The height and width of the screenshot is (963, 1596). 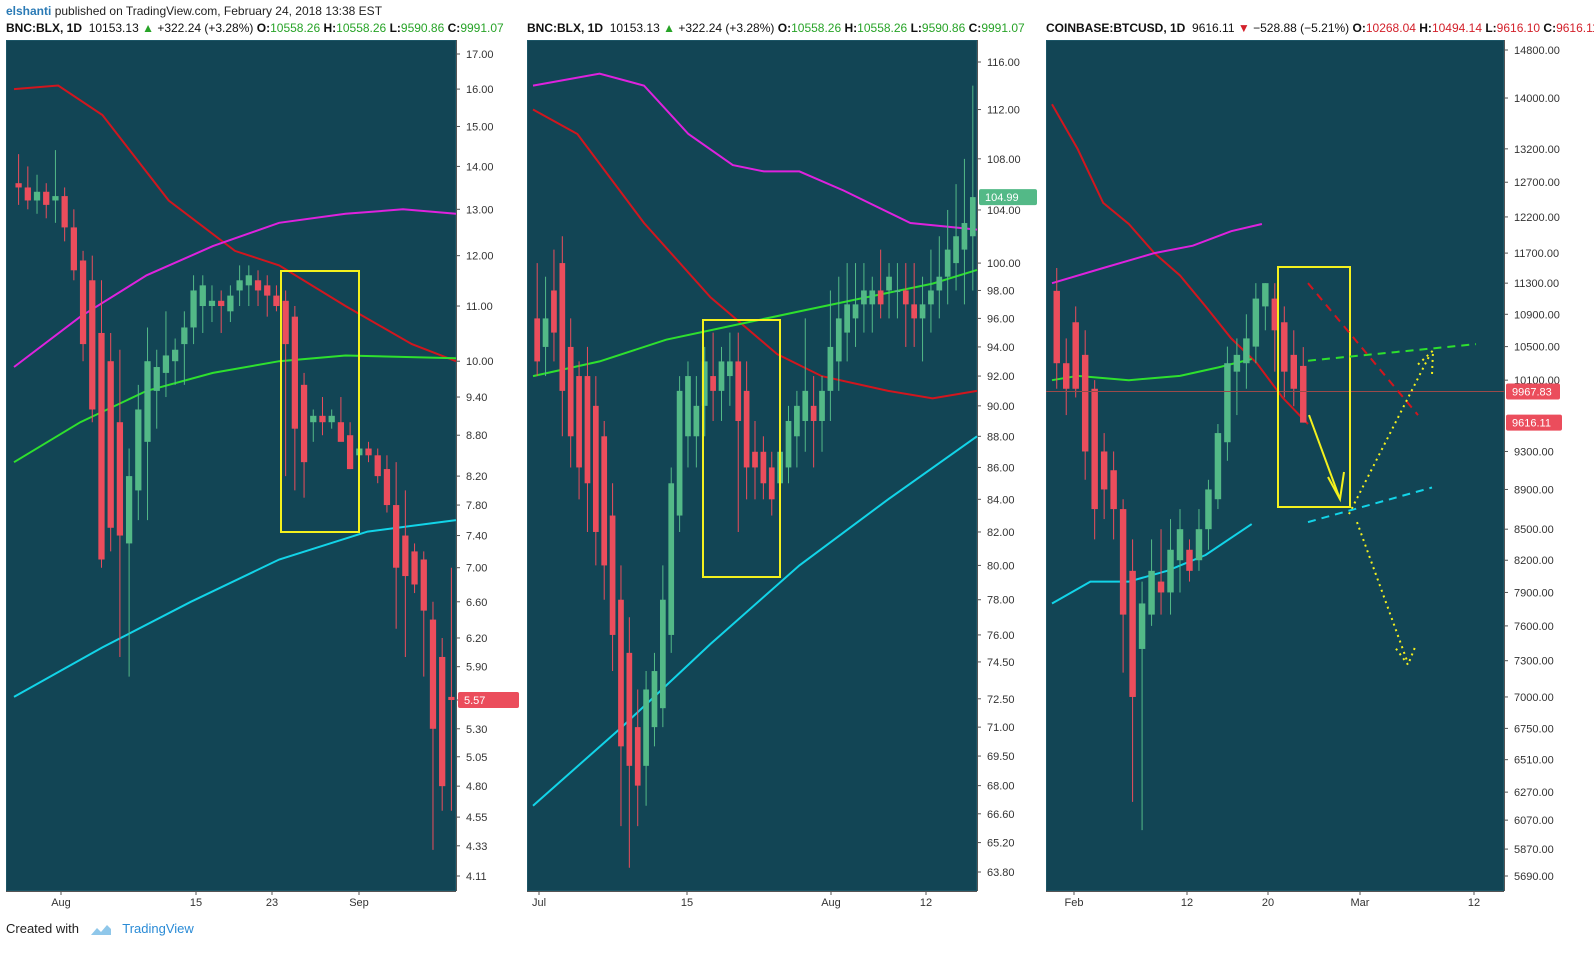 I want to click on mark-price-label: 9967.83, so click(x=1532, y=393).